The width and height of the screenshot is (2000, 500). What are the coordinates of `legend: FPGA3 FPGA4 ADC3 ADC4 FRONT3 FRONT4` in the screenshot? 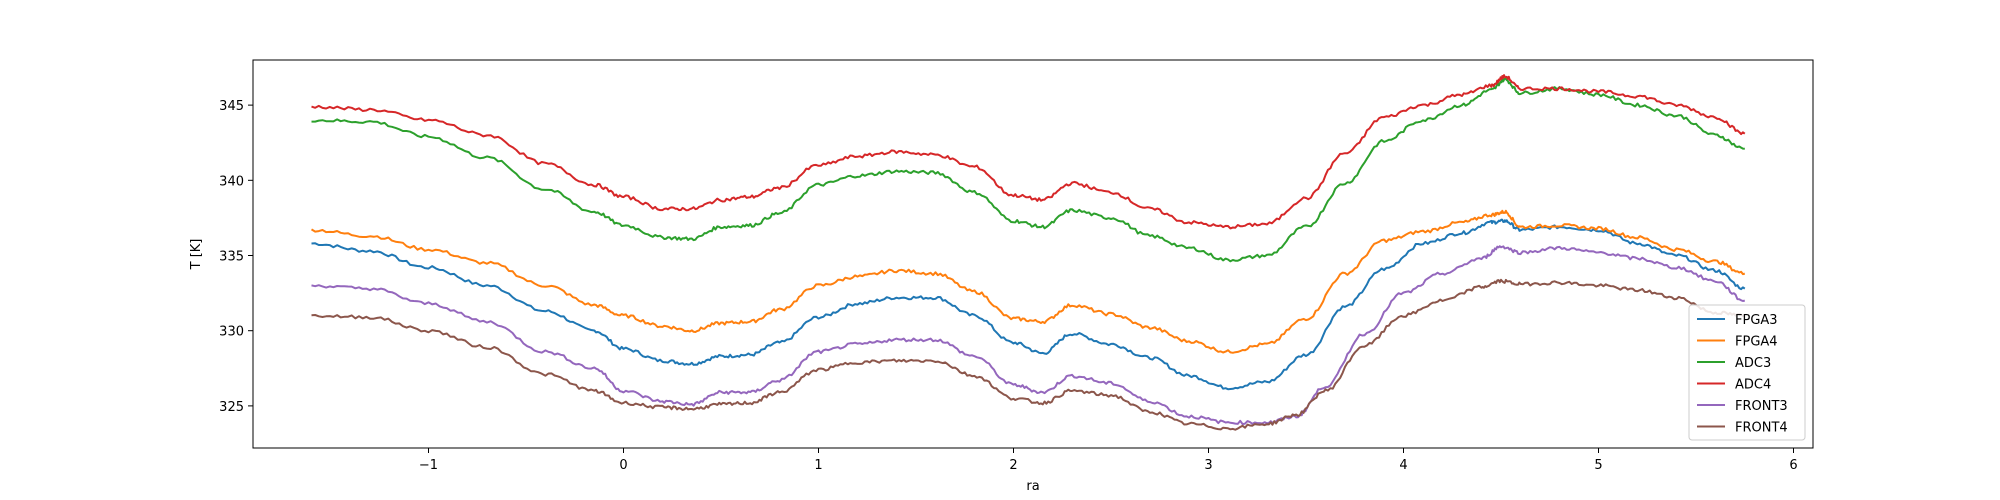 It's located at (1747, 372).